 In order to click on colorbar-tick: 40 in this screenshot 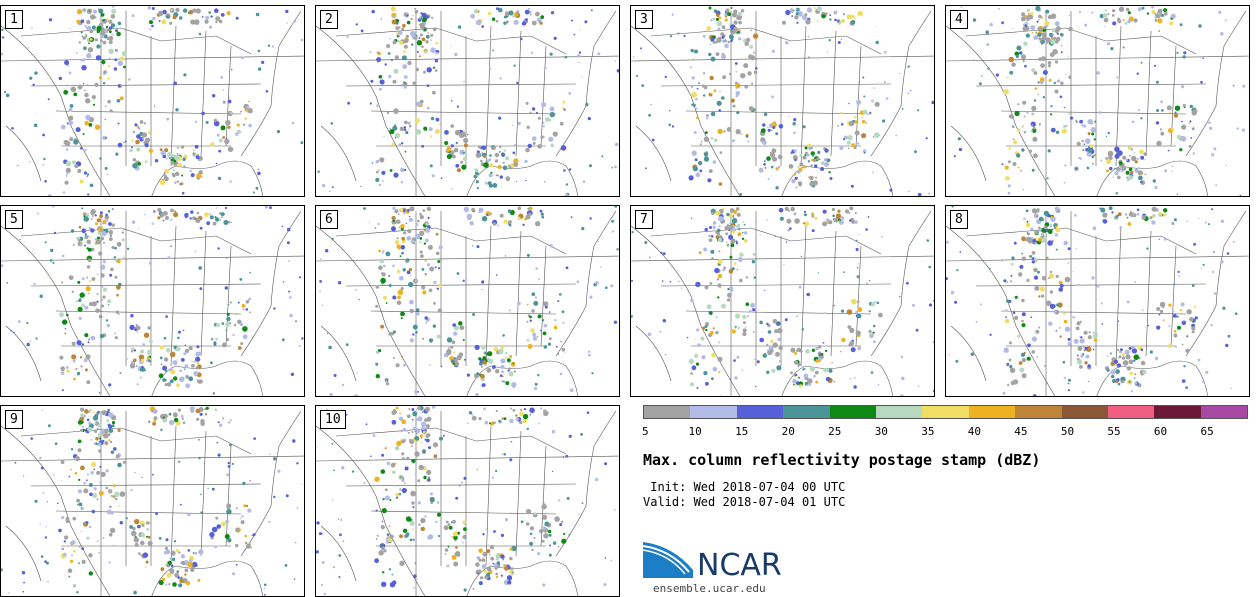, I will do `click(974, 431)`.